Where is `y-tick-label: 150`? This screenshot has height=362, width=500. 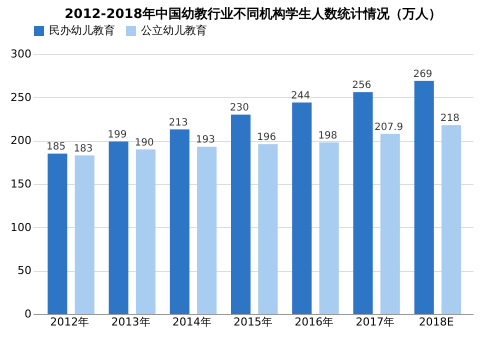 y-tick-label: 150 is located at coordinates (21, 184).